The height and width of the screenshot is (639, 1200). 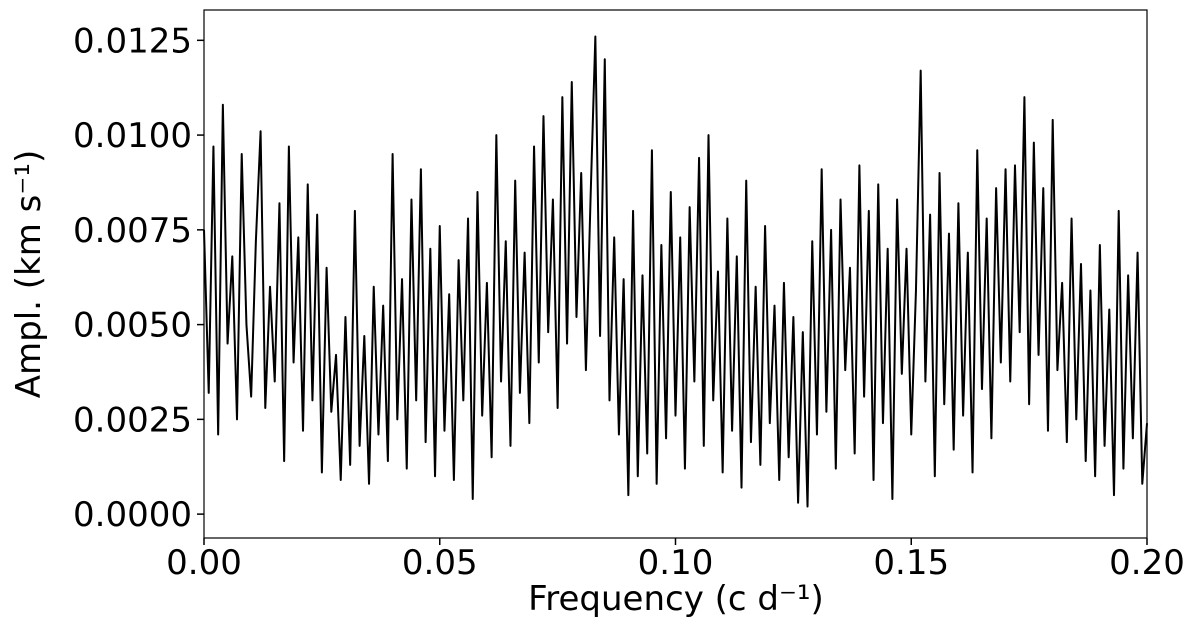 What do you see at coordinates (676, 599) in the screenshot?
I see `x-axis-label: Frequency (c d⁻¹)` at bounding box center [676, 599].